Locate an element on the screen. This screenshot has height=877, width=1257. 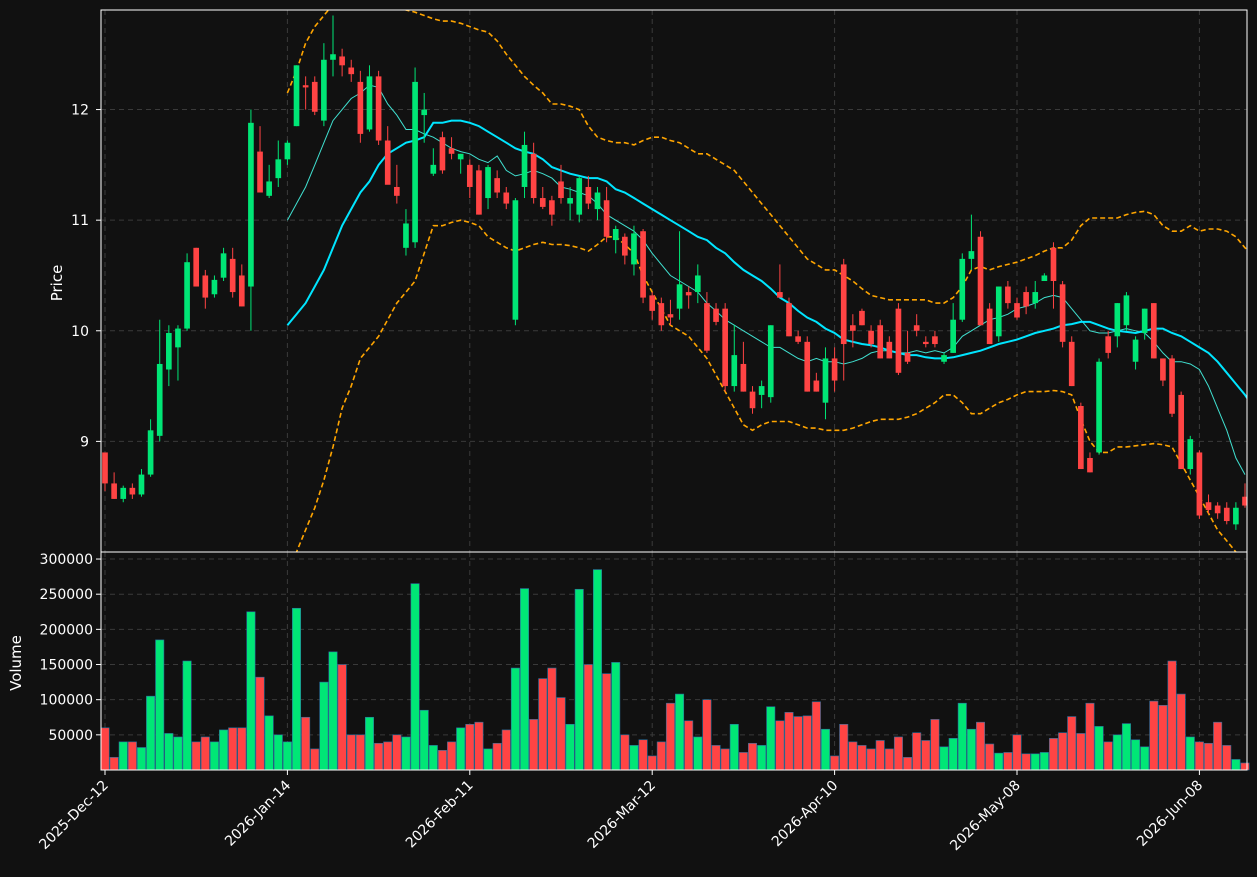
price-tick-label: 9 is located at coordinates (84, 442).